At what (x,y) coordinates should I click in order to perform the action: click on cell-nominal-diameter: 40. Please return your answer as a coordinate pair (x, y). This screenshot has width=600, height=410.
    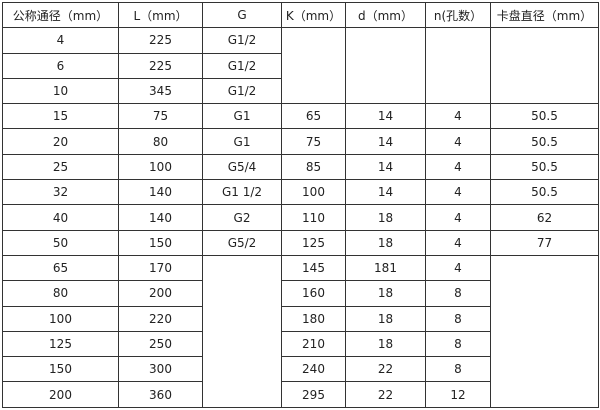
    Looking at the image, I should click on (60, 217).